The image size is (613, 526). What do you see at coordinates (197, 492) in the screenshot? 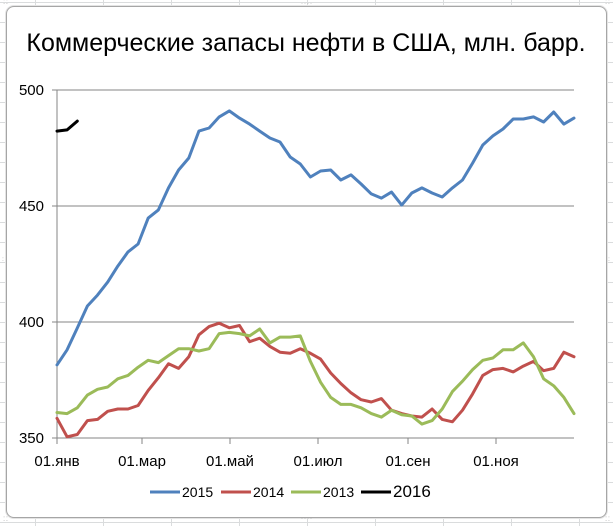
I see `legend-label: 2015` at bounding box center [197, 492].